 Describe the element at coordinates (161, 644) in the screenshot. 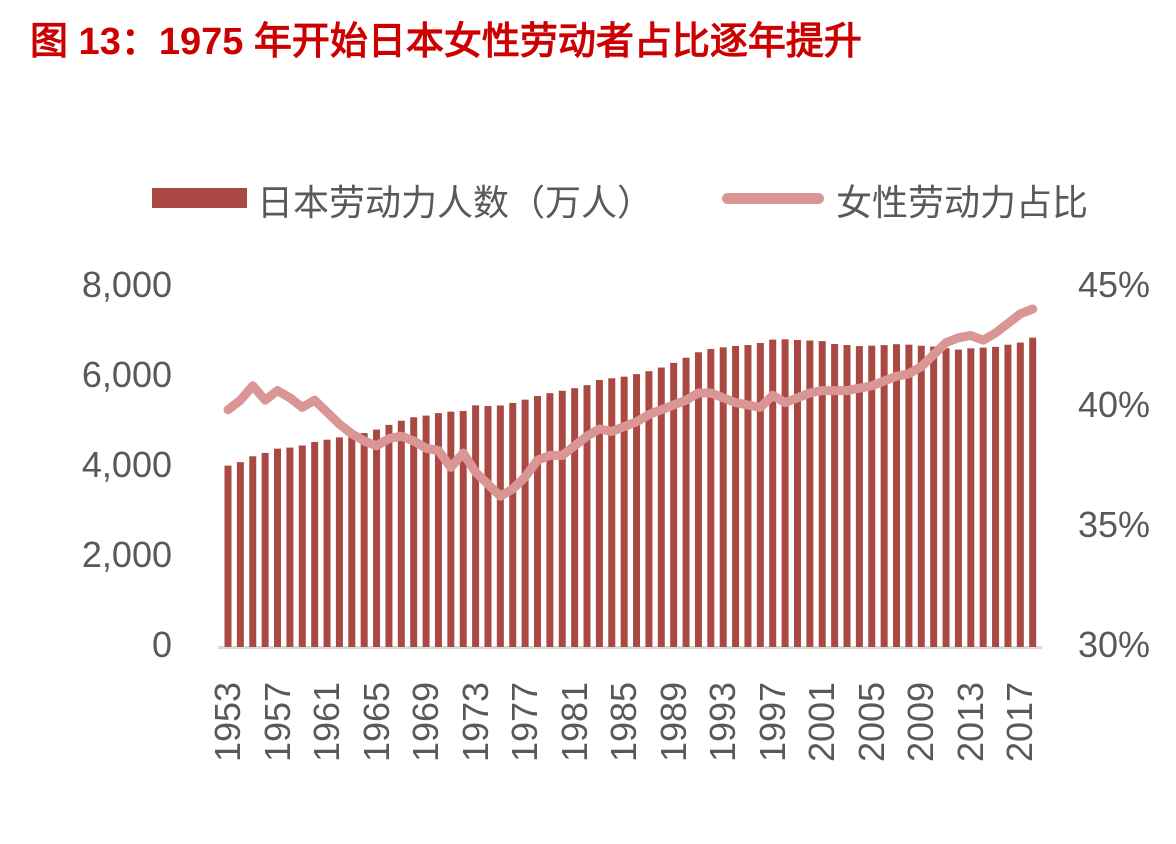

I see `left-axis-tick-0: 0` at that location.